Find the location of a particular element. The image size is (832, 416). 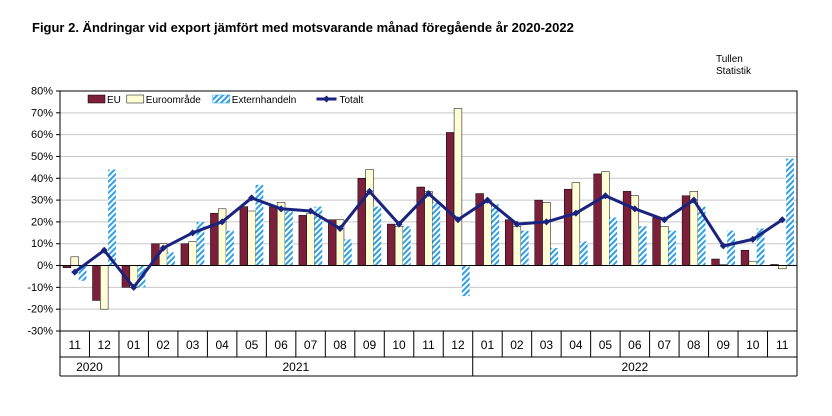

y-tick-label: 80% is located at coordinates (42, 92).